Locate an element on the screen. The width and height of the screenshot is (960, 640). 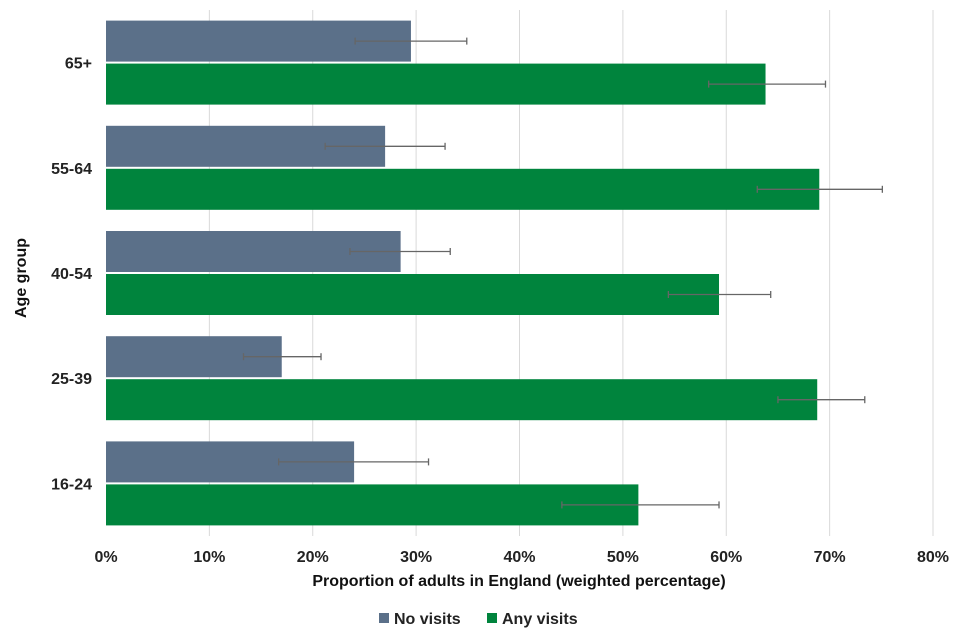
legend-item: No visits is located at coordinates (420, 619).